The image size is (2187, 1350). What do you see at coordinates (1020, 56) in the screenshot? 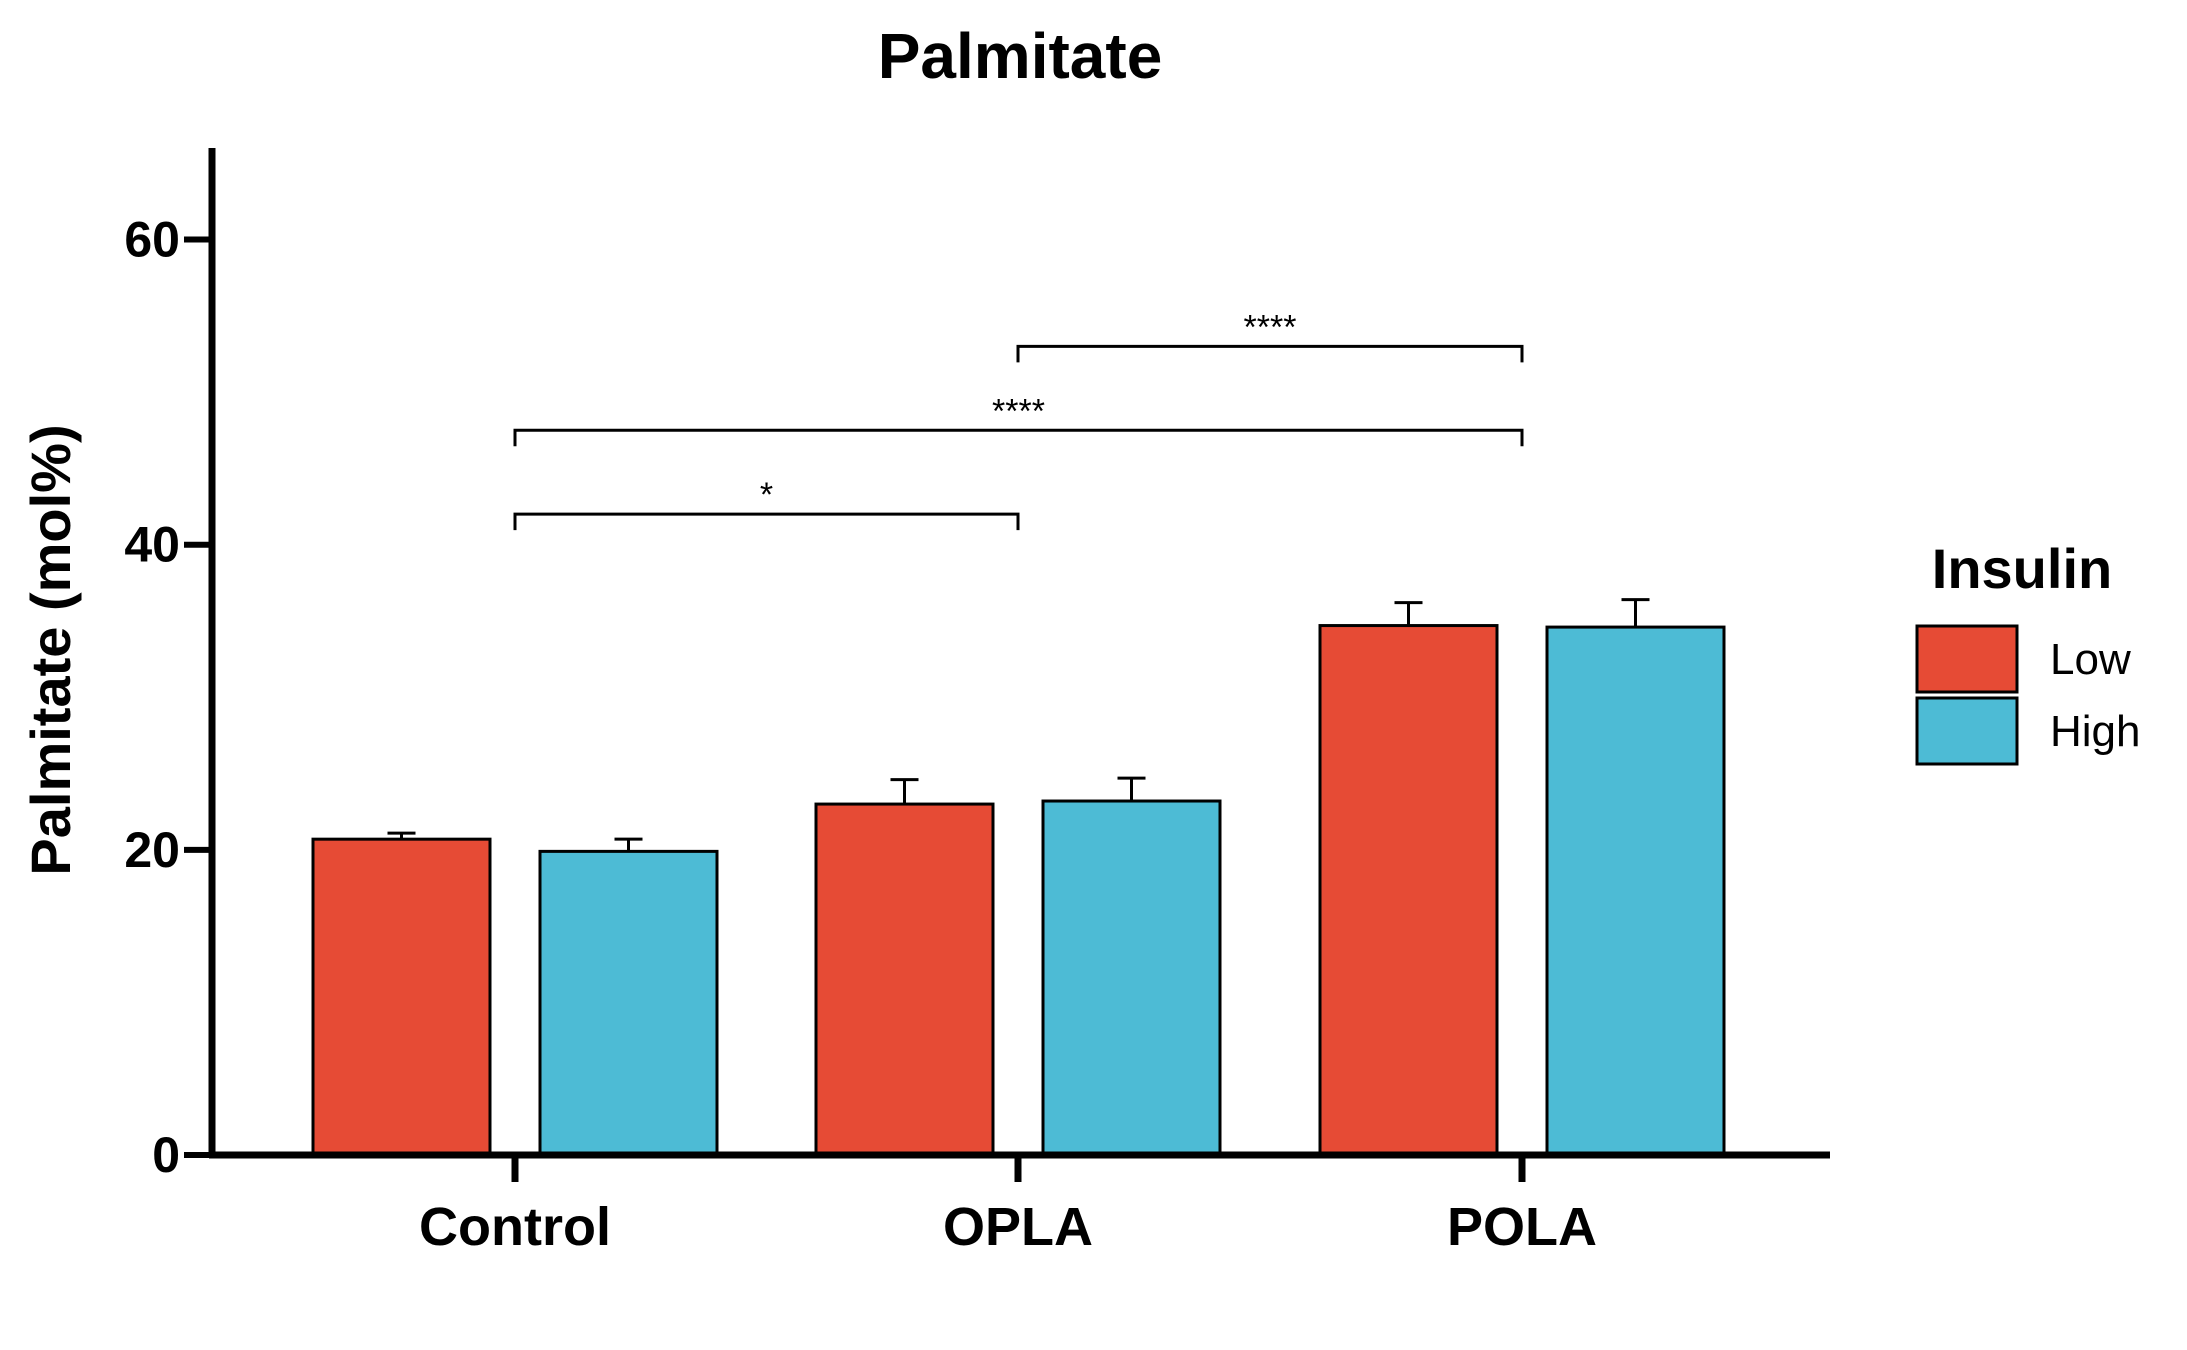
I see `chart-title: Palmitate` at bounding box center [1020, 56].